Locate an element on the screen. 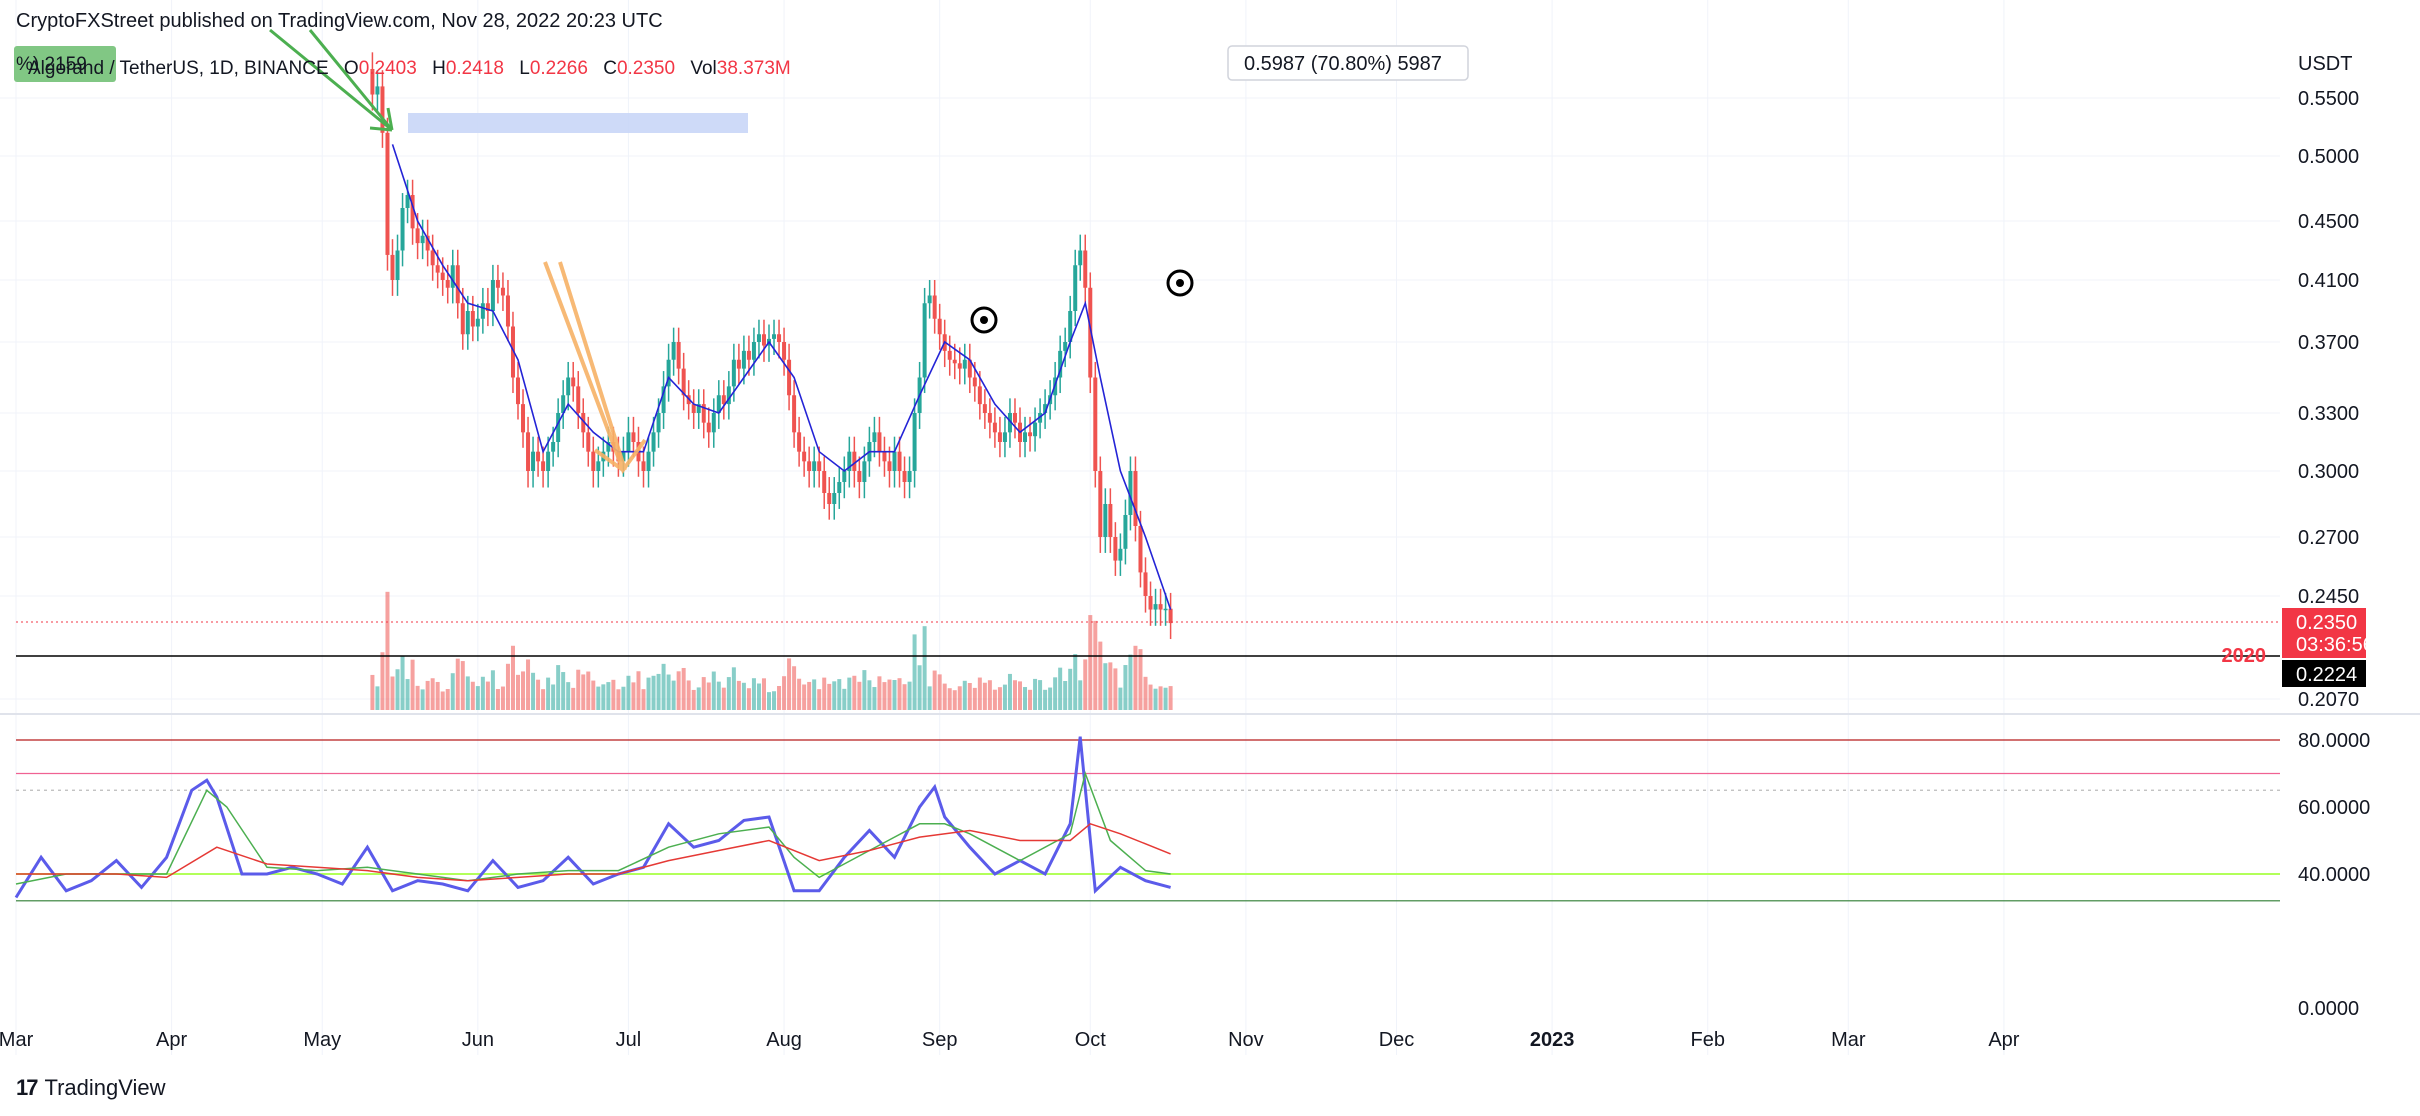 This screenshot has height=1116, width=2420. time-tick-label: Sep is located at coordinates (940, 1040).